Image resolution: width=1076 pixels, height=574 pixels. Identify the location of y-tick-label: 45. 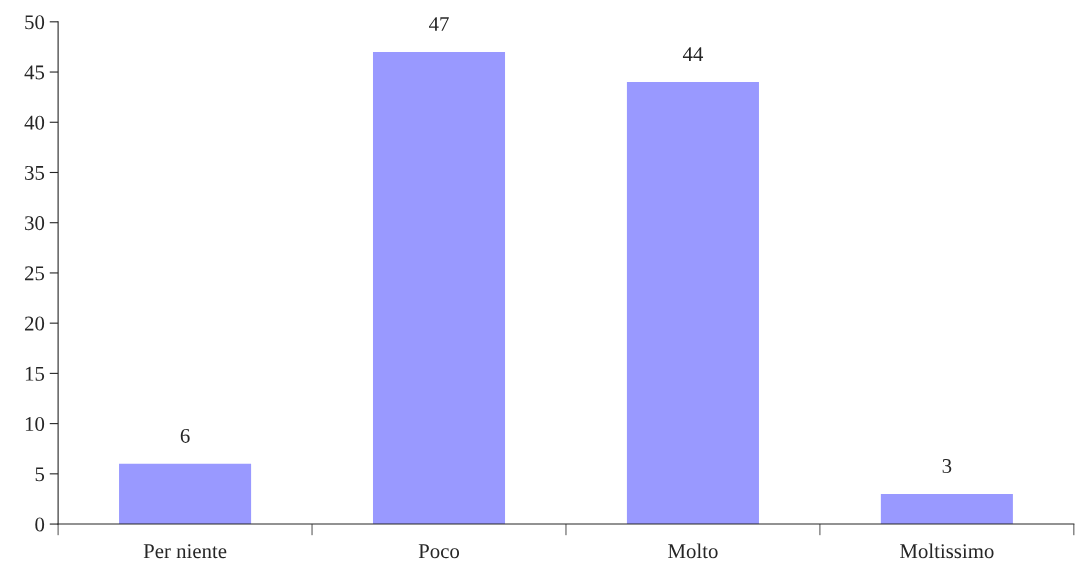
(34, 72).